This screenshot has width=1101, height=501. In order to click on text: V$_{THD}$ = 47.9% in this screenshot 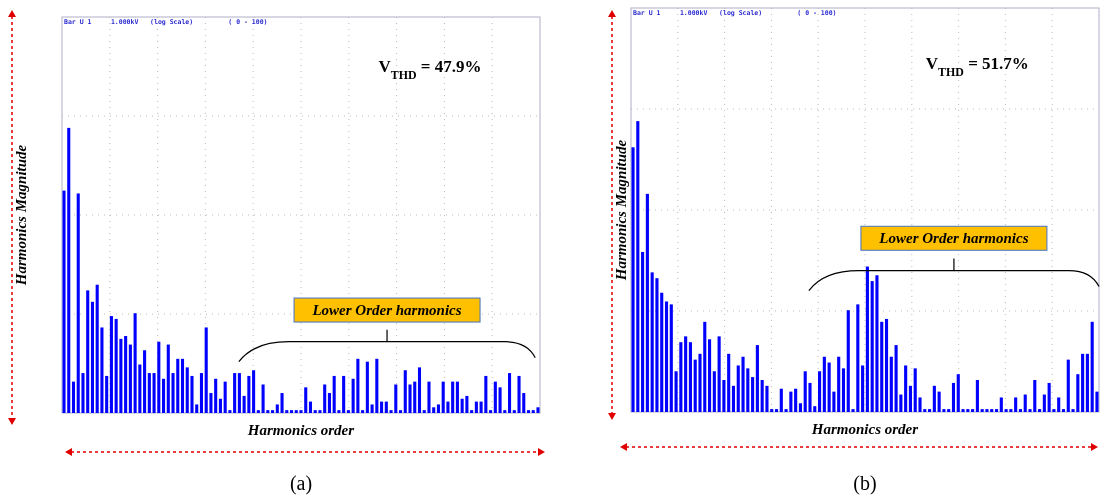, I will do `click(430, 70)`.